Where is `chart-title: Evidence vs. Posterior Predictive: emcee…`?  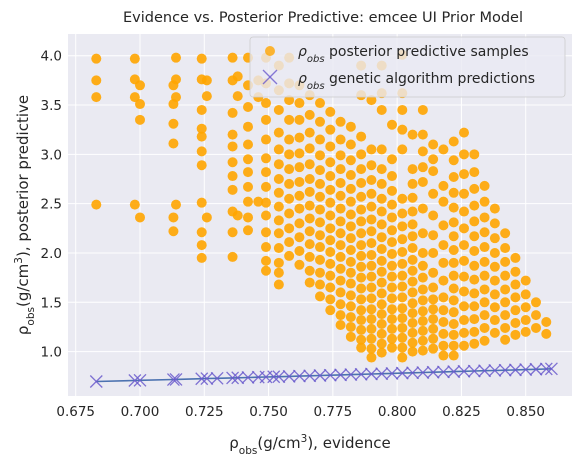
chart-title: Evidence vs. Posterior Predictive: emcee… is located at coordinates (323, 18).